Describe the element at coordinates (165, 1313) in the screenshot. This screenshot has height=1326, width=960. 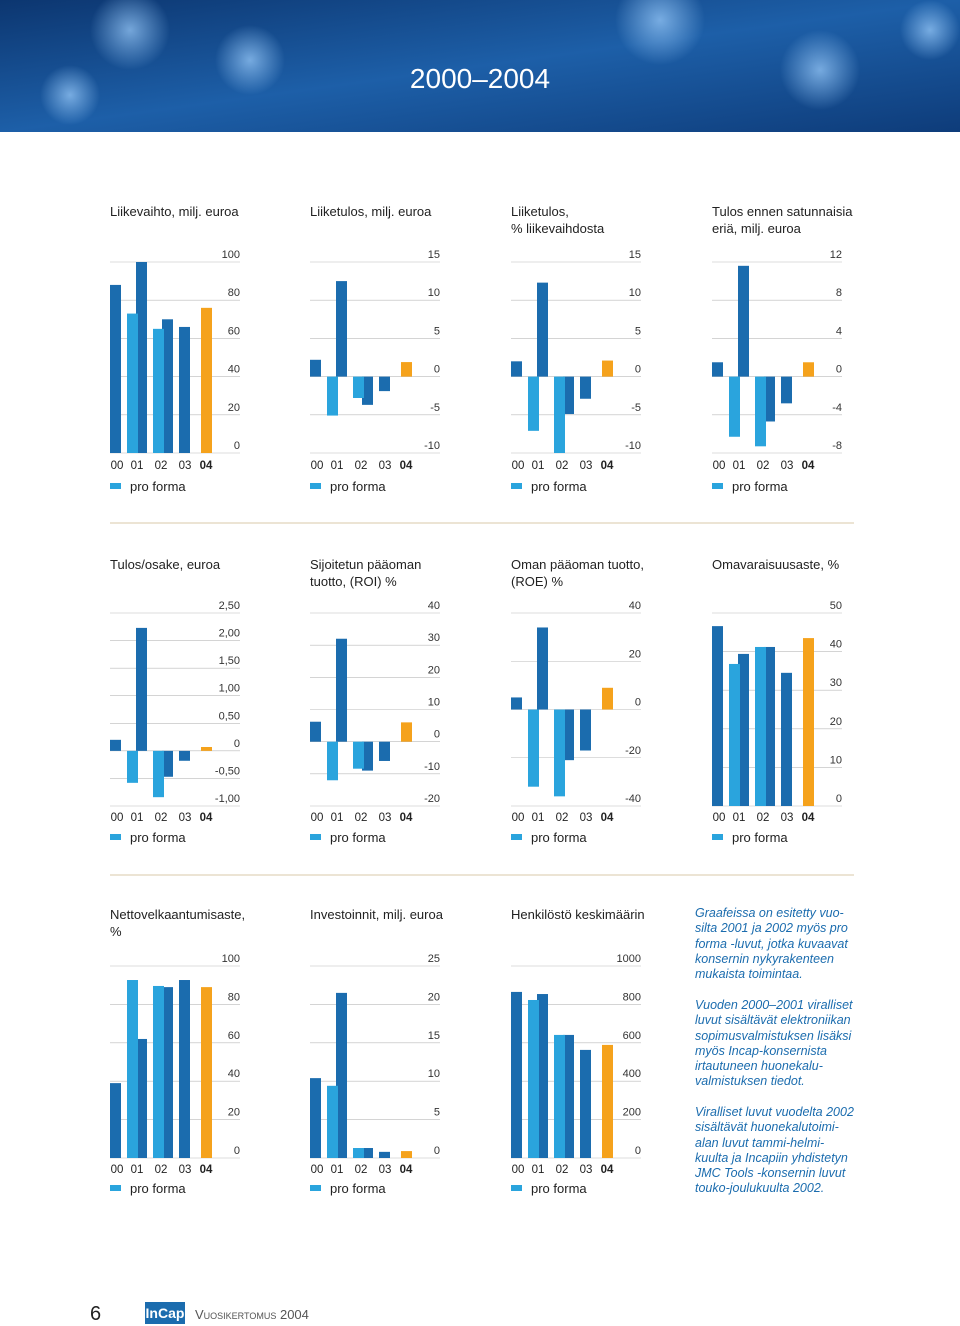
I see `logo-box` at that location.